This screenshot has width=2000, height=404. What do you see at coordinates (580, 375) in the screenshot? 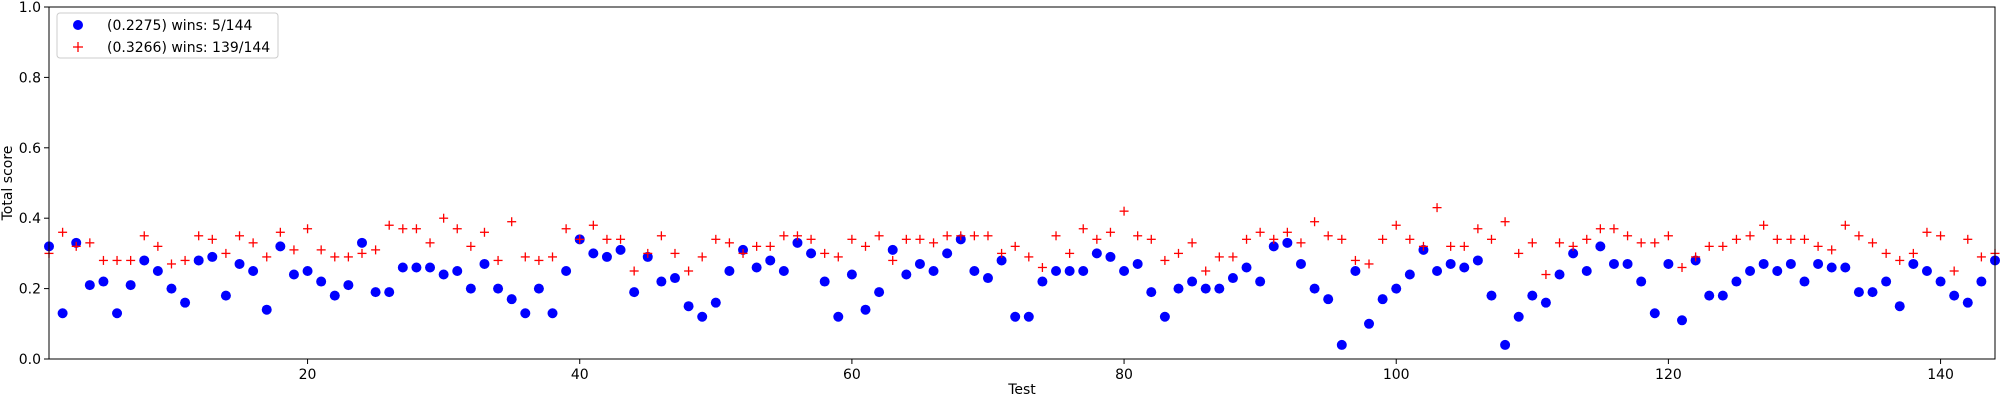
I see `x-tick-label: 40` at bounding box center [580, 375].